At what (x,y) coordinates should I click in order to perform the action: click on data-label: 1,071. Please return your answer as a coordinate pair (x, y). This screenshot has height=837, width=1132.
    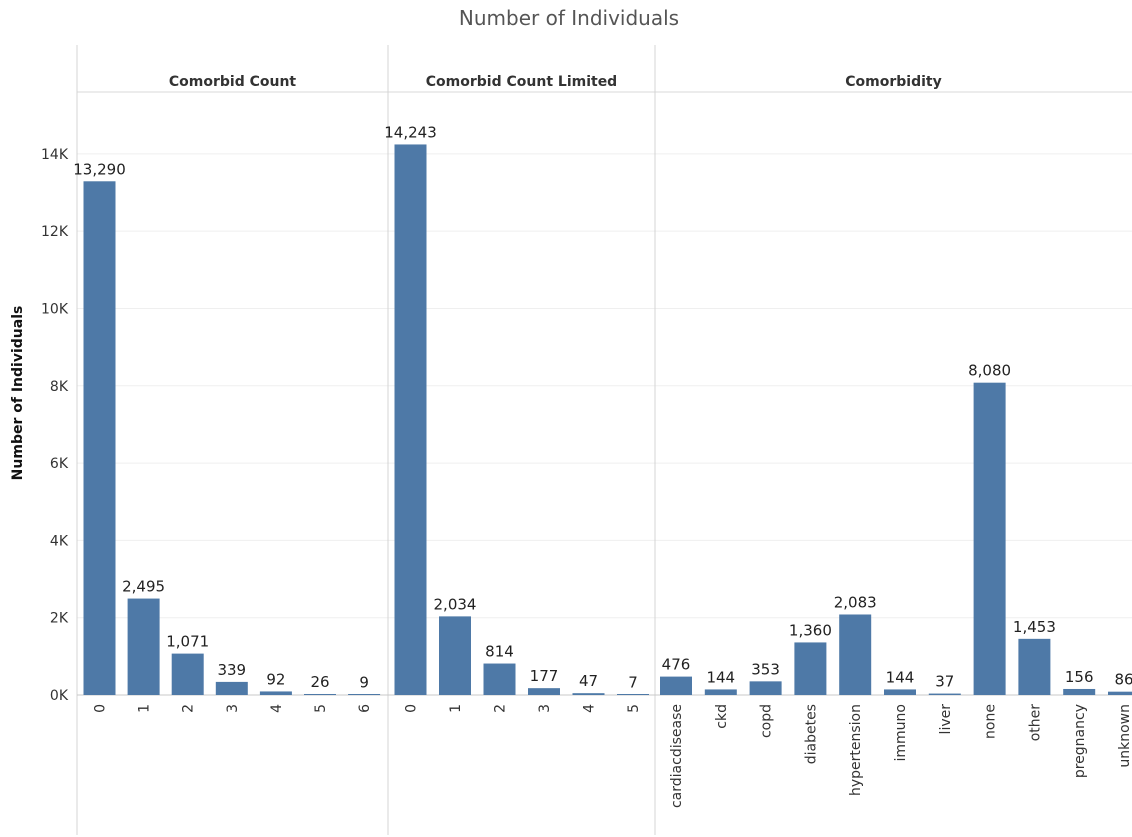
    Looking at the image, I should click on (187, 642).